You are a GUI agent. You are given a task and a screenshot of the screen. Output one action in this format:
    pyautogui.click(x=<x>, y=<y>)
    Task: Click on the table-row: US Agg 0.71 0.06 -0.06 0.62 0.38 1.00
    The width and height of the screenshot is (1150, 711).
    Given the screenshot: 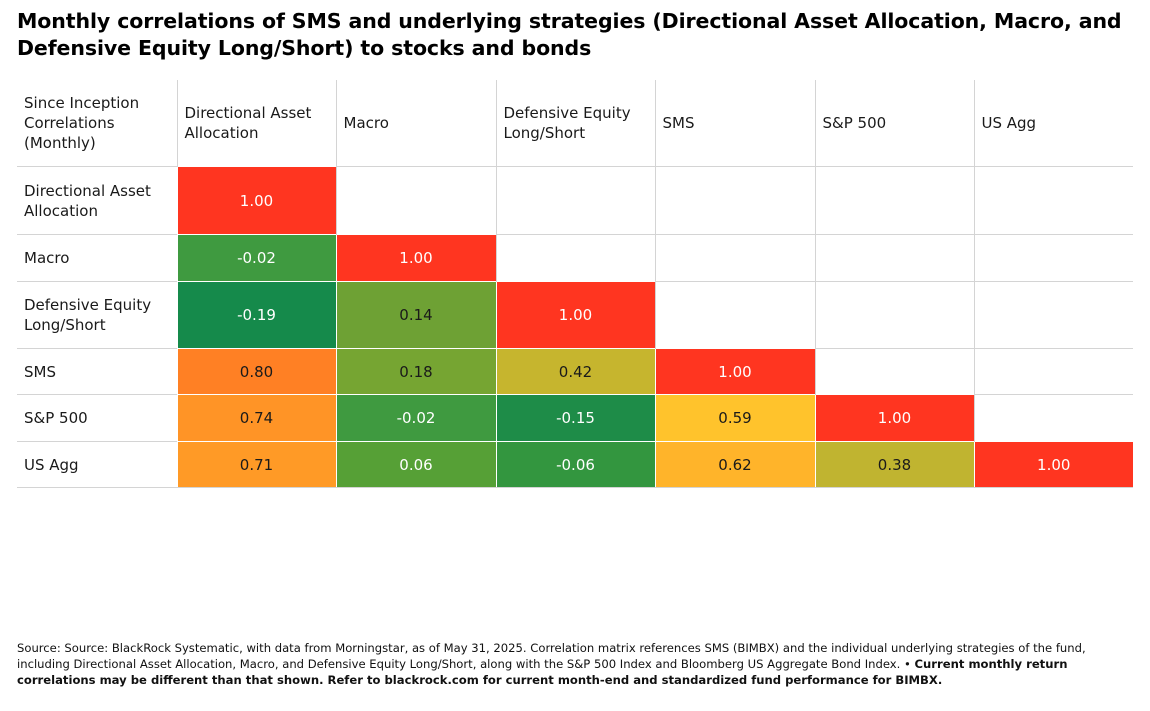 What is the action you would take?
    pyautogui.click(x=575, y=464)
    